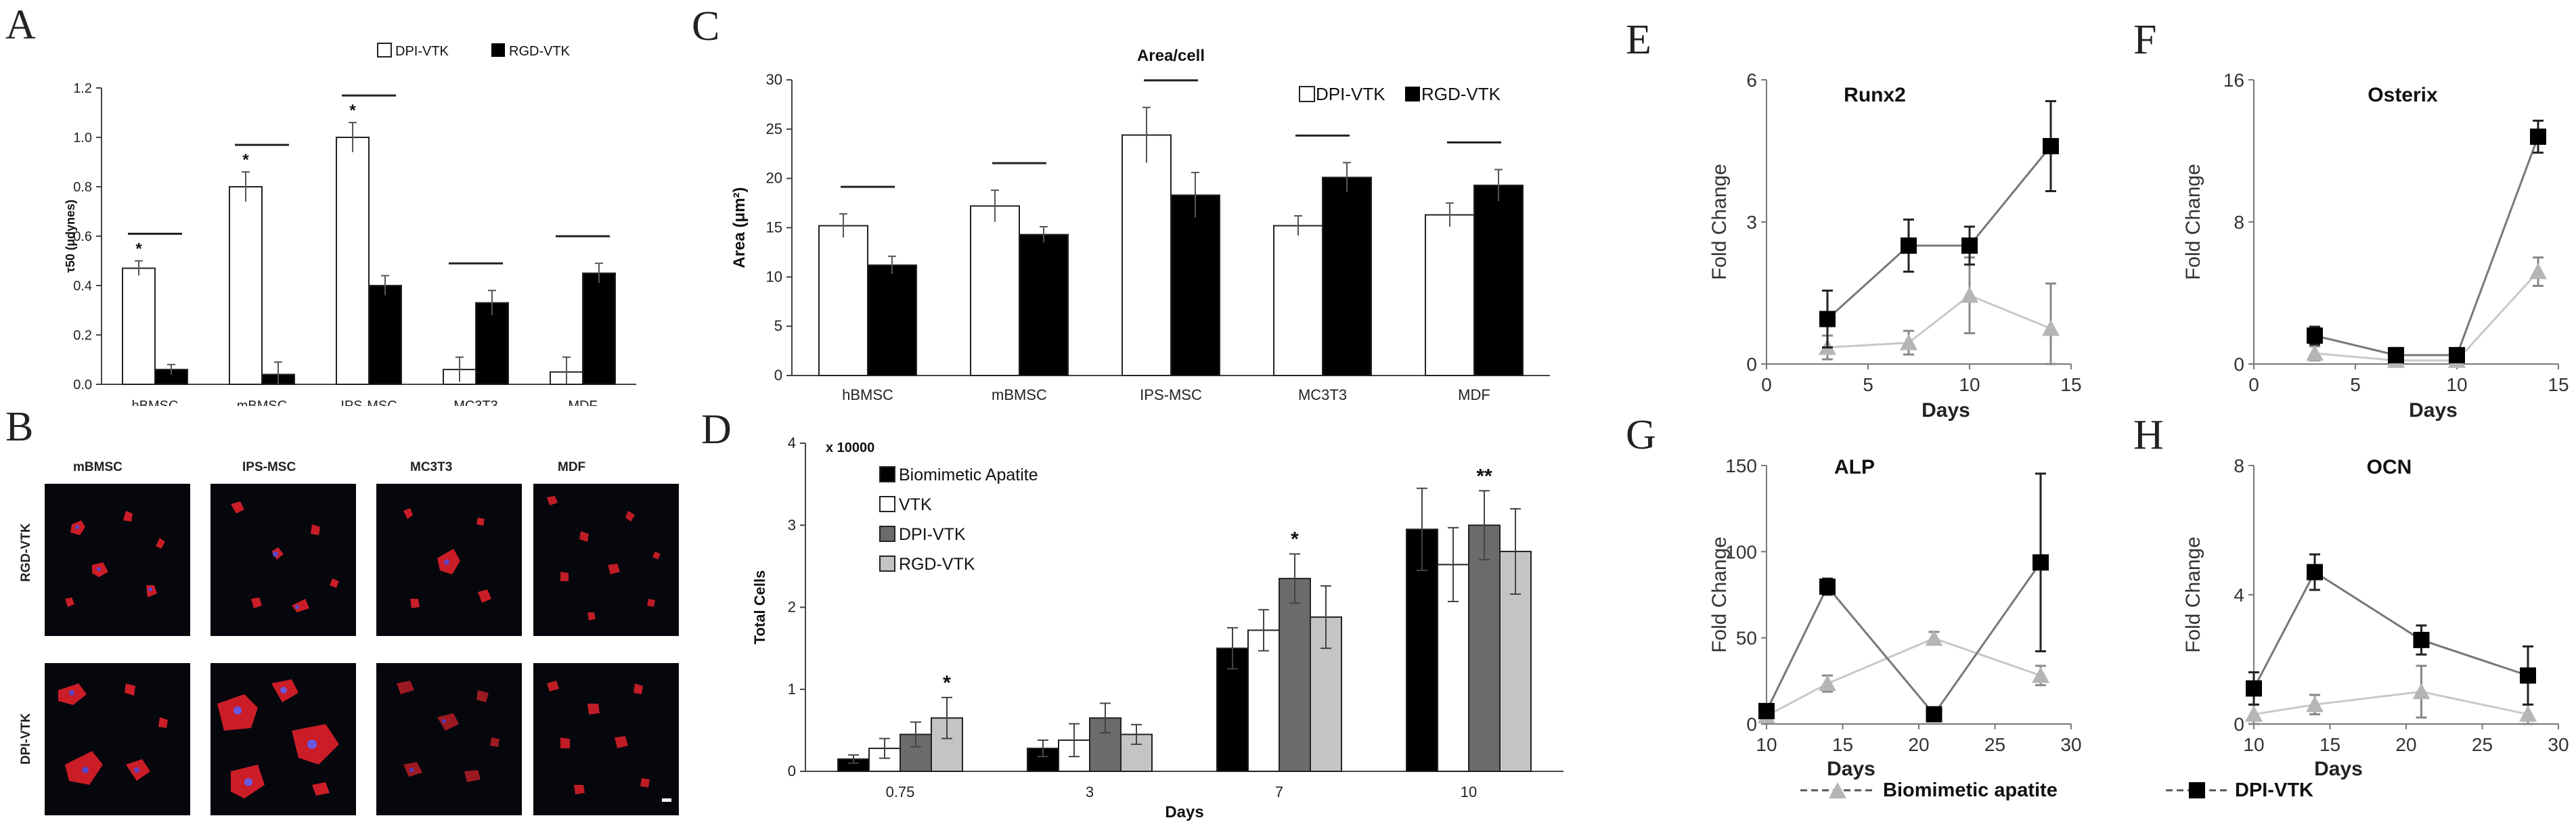 This screenshot has width=2576, height=839. I want to click on y-tick-label: 25, so click(774, 128).